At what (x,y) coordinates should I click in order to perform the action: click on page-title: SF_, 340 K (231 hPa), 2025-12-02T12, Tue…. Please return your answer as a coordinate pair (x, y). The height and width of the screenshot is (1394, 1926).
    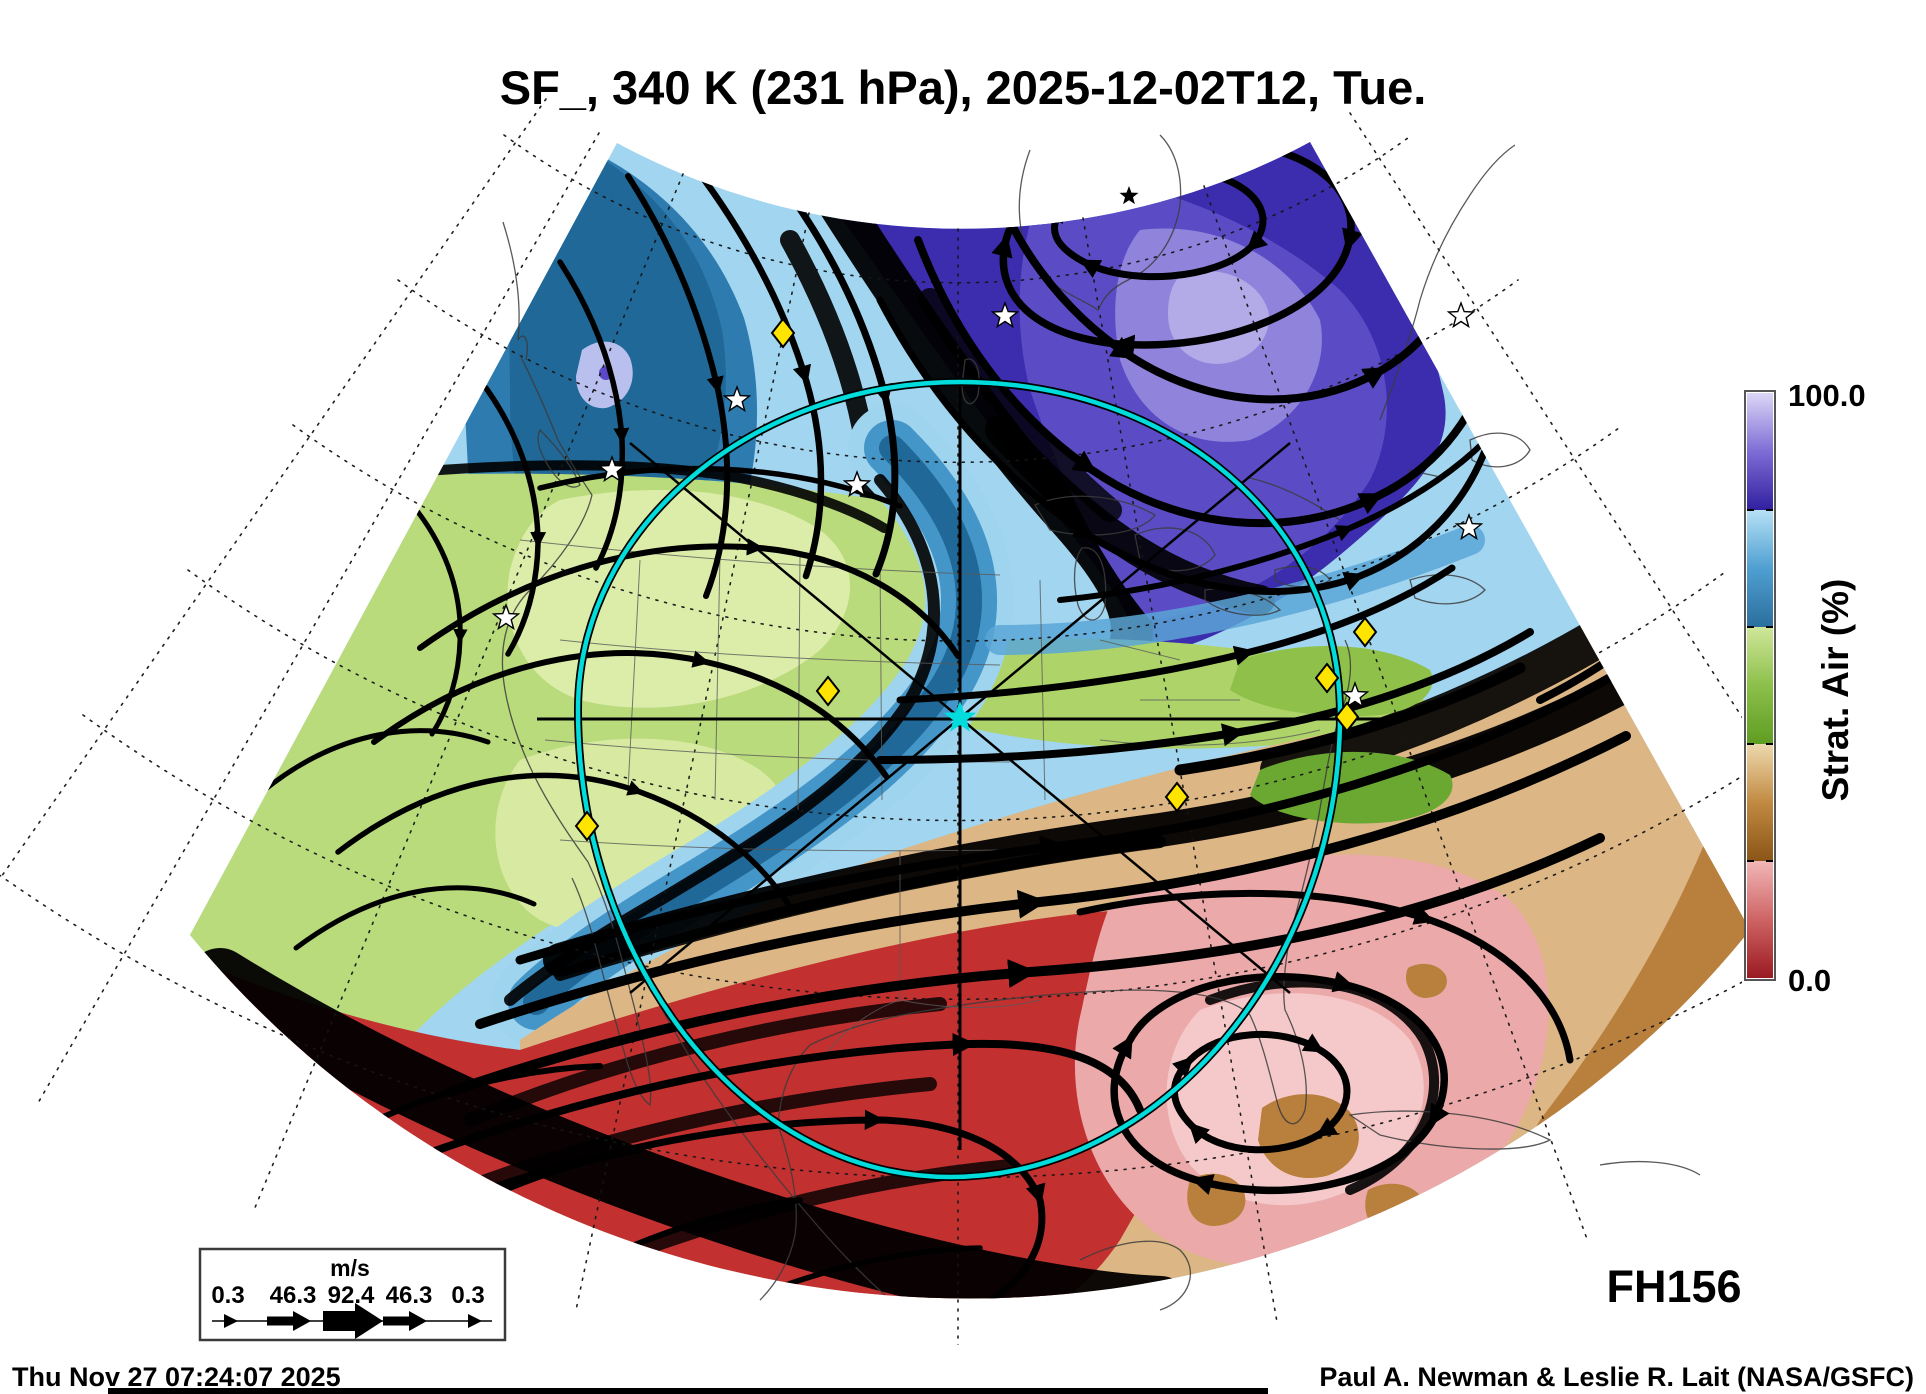
    Looking at the image, I should click on (963, 87).